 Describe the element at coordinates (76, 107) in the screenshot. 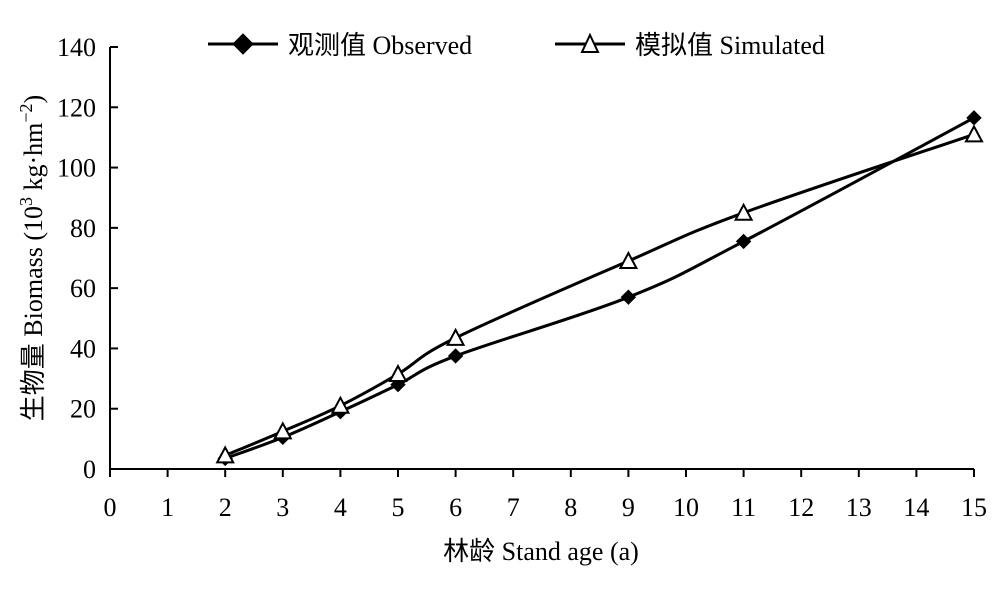

I see `y-tick-label: 120` at that location.